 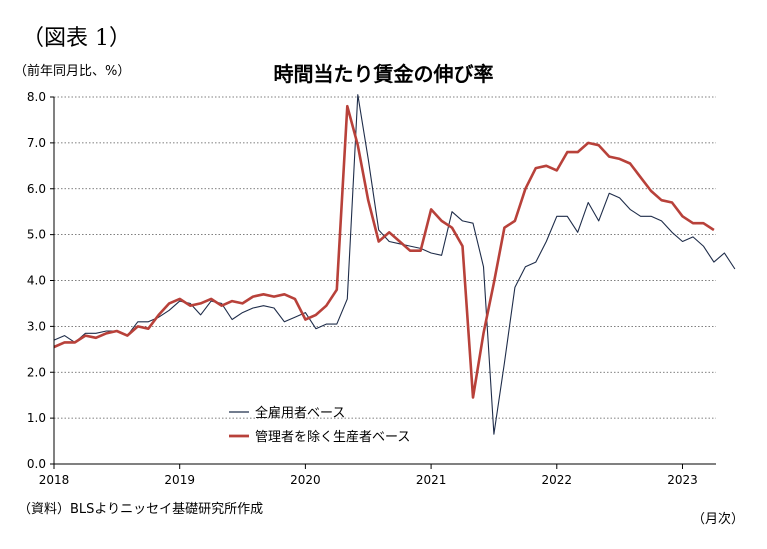 I want to click on x-tick-label: 2019, so click(x=179, y=480).